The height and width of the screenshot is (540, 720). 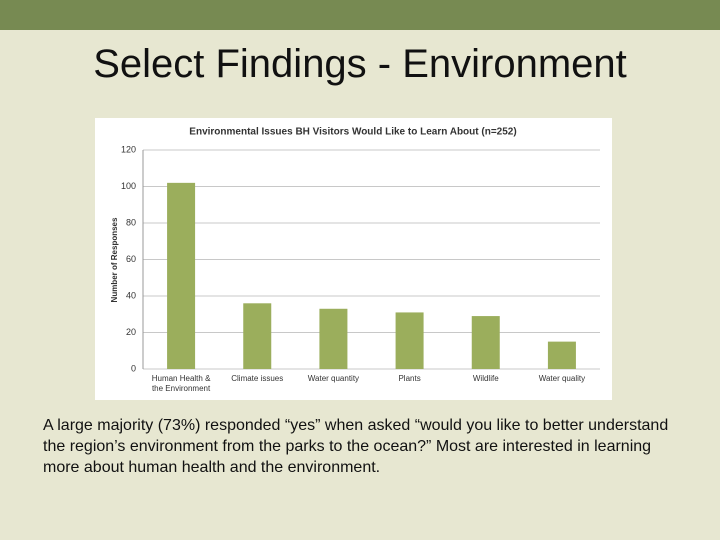 I want to click on x-tick-label-box: Plants, so click(x=409, y=378).